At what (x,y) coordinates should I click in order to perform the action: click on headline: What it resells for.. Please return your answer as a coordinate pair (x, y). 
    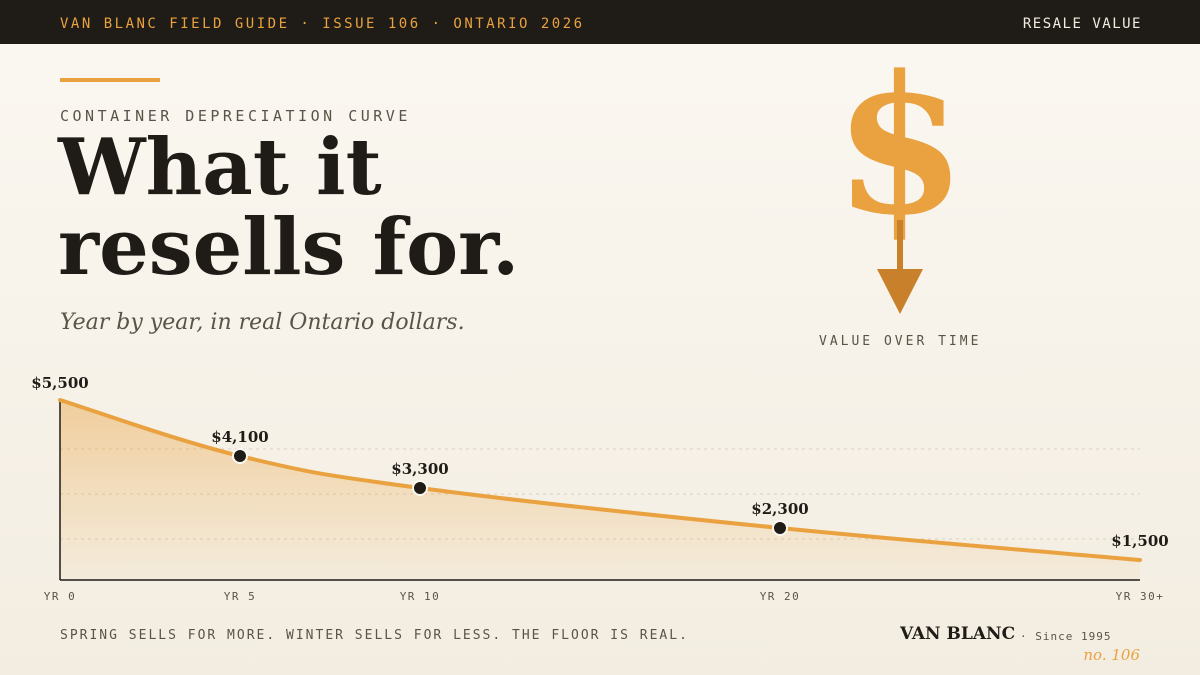
    Looking at the image, I should click on (288, 208).